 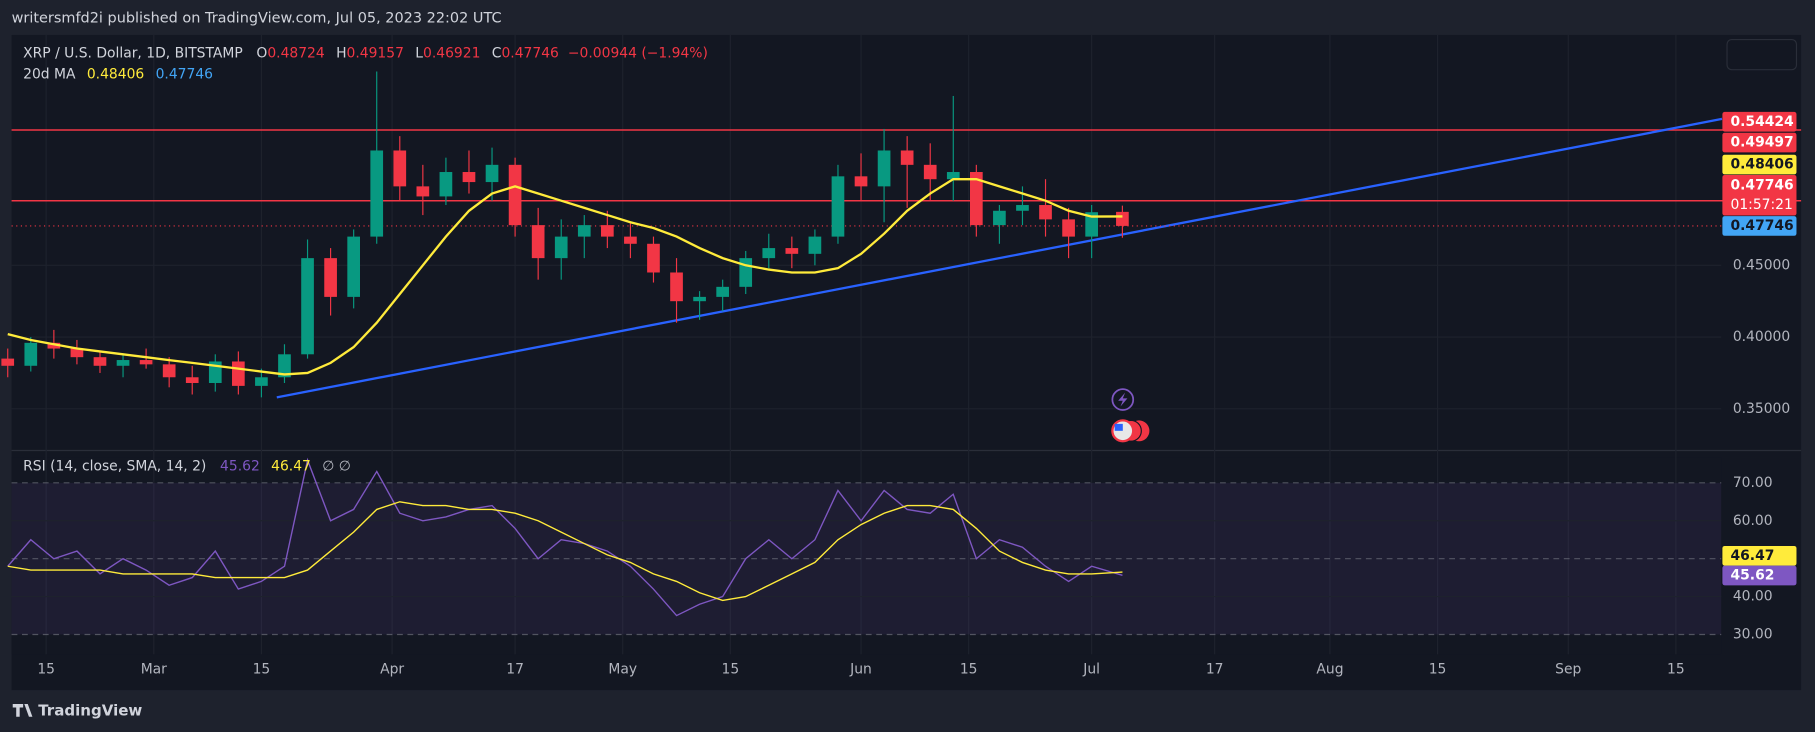 What do you see at coordinates (1753, 483) in the screenshot?
I see `rsi-tick-label: 70.00` at bounding box center [1753, 483].